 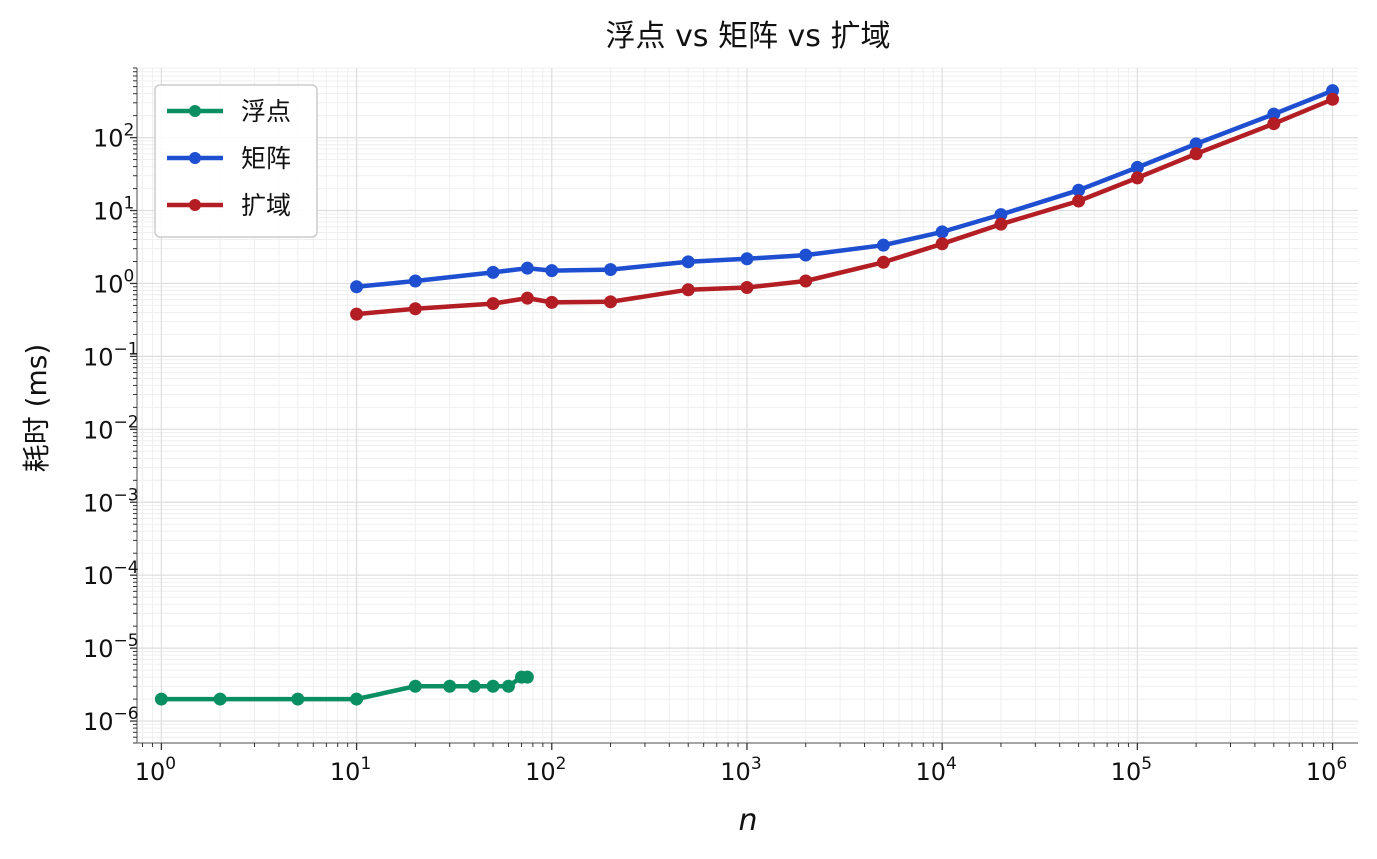 I want to click on legend-label: 矩阵, so click(x=266, y=158).